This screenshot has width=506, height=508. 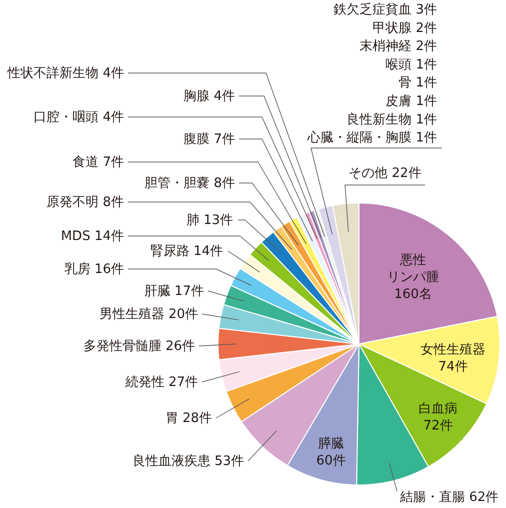 I want to click on slice-label: 口腔・咽頭 4件, so click(x=79, y=117).